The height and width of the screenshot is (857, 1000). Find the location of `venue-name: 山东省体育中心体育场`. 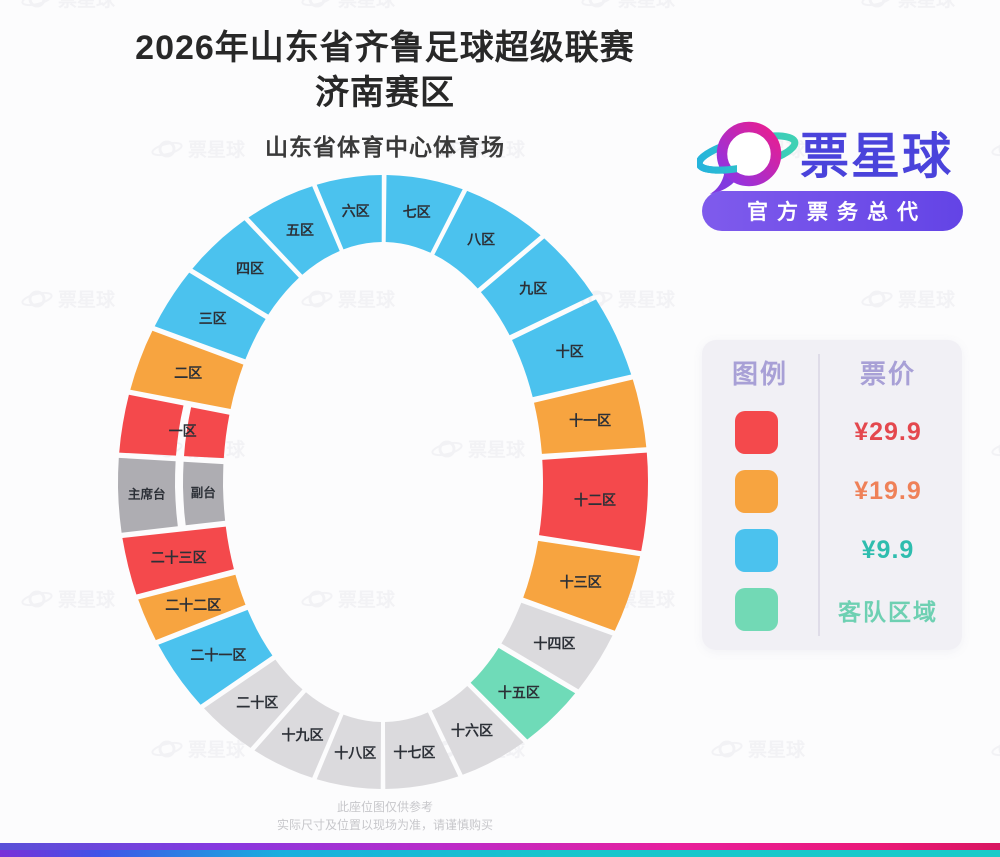

venue-name: 山东省体育中心体育场 is located at coordinates (385, 147).